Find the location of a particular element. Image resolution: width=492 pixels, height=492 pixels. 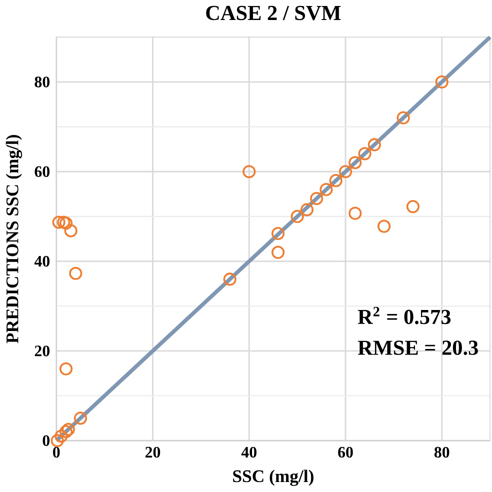

y-axis-title: PREDICTIONS SSC (mg/l) is located at coordinates (14, 239).